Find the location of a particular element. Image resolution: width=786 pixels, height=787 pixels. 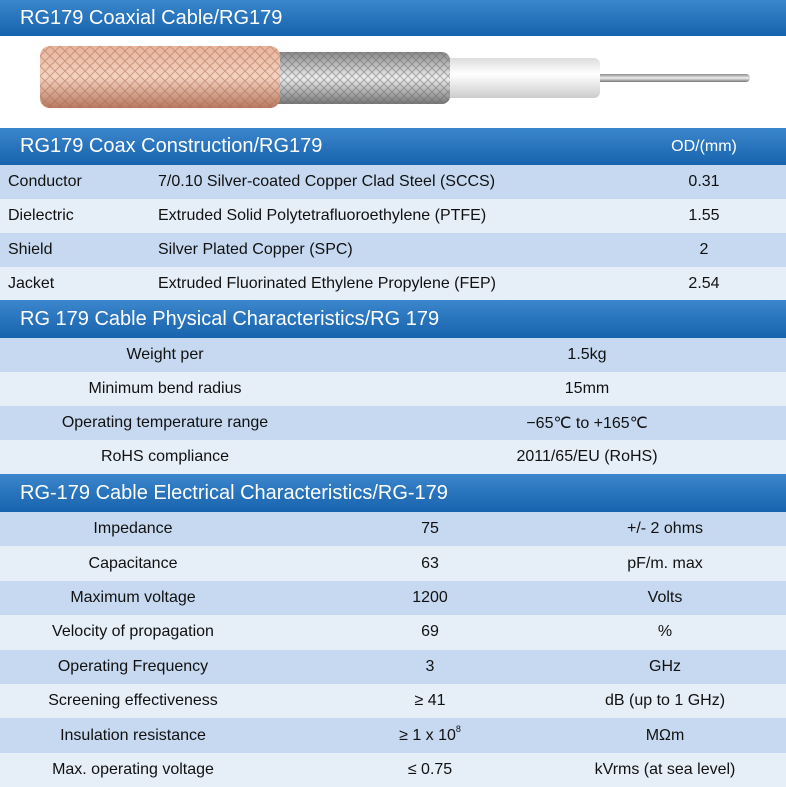

cell: 2011/65/EU (RoHS) is located at coordinates (586, 457).